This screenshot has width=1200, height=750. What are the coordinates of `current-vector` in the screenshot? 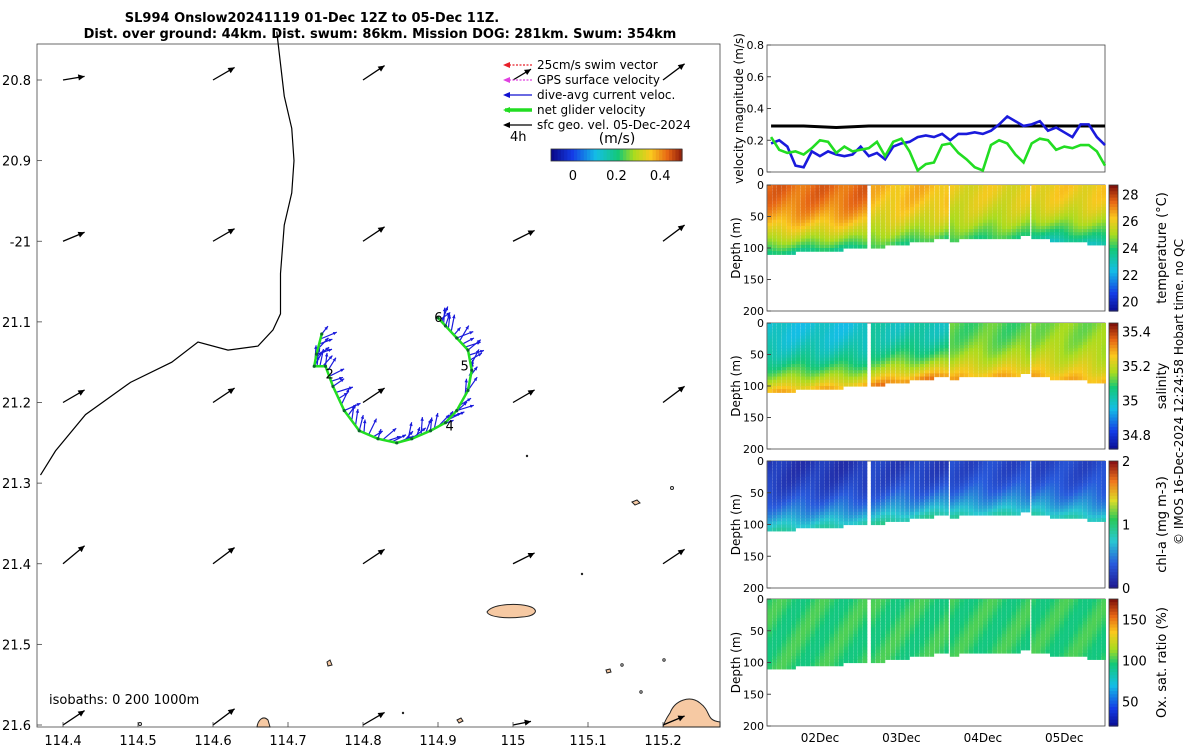 It's located at (418, 431).